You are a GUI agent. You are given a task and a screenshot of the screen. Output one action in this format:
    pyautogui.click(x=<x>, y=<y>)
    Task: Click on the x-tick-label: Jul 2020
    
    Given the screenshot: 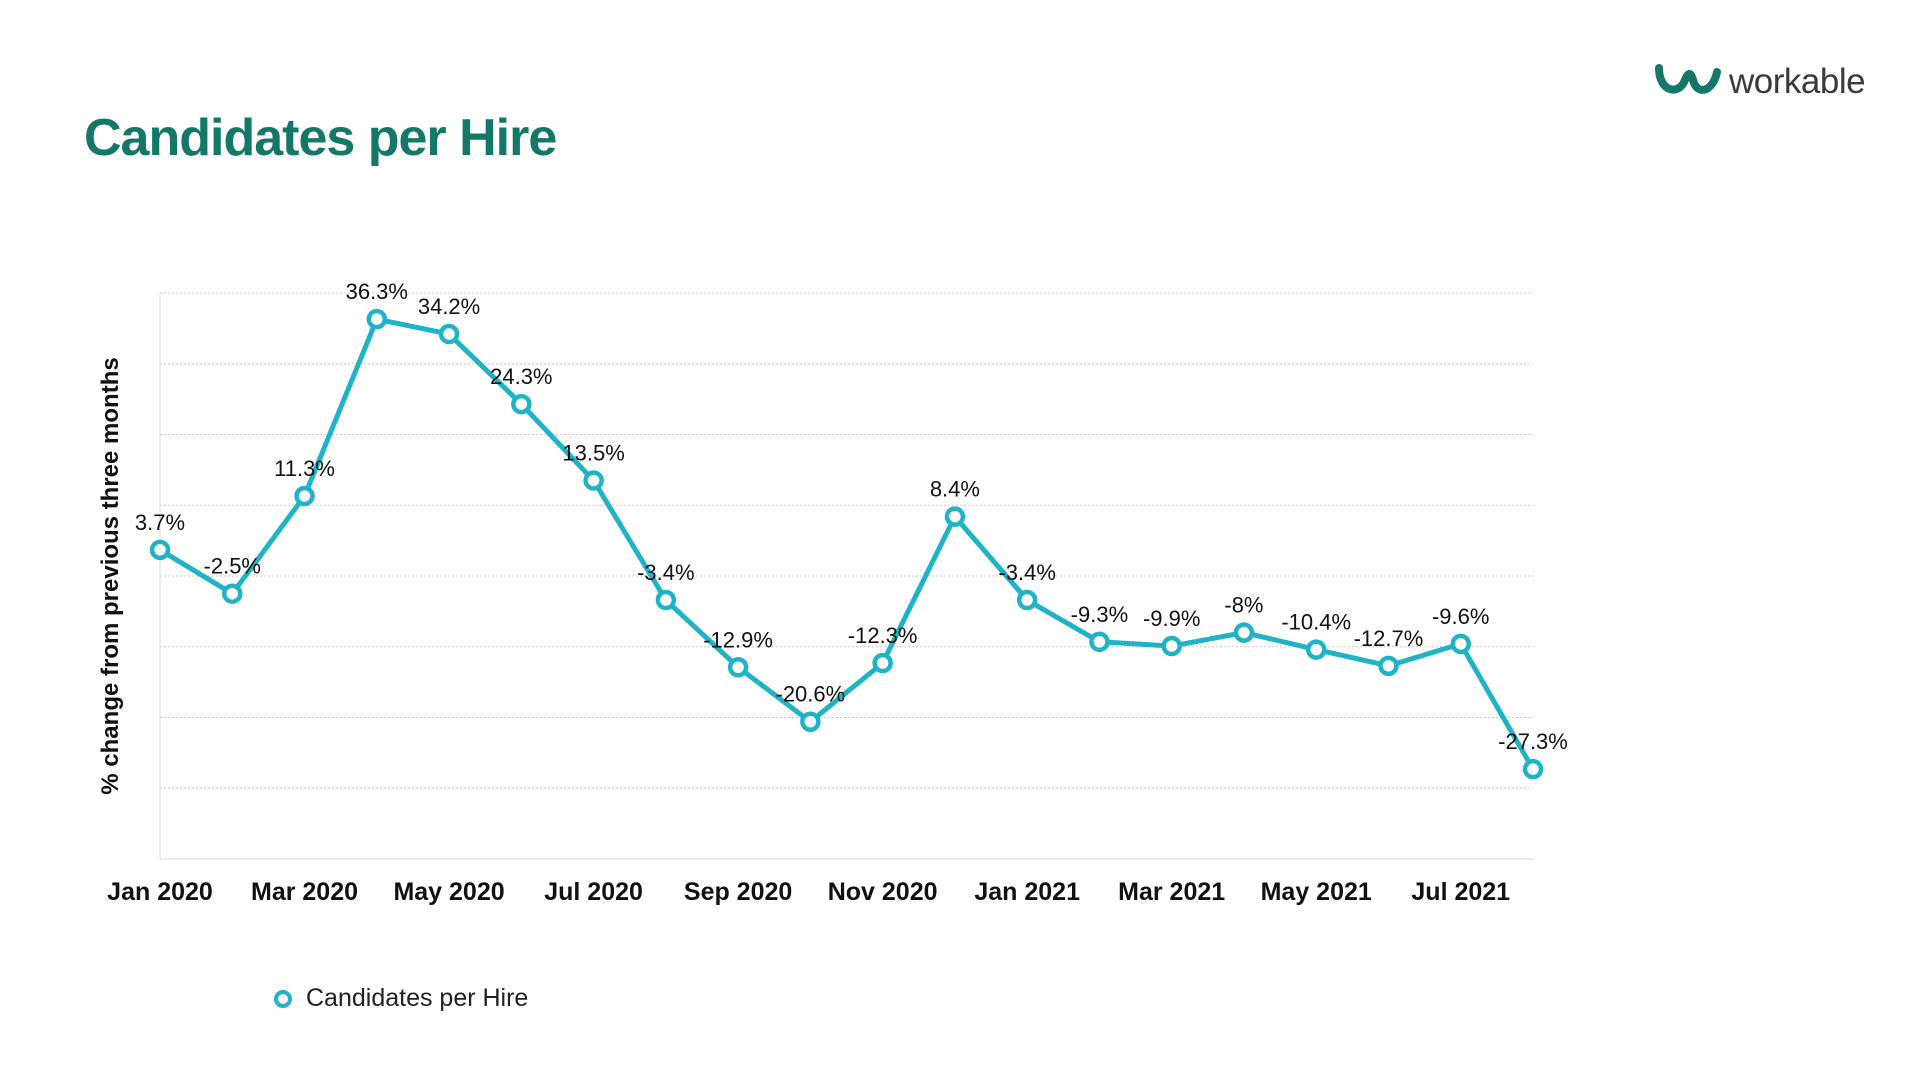 What is the action you would take?
    pyautogui.click(x=593, y=892)
    